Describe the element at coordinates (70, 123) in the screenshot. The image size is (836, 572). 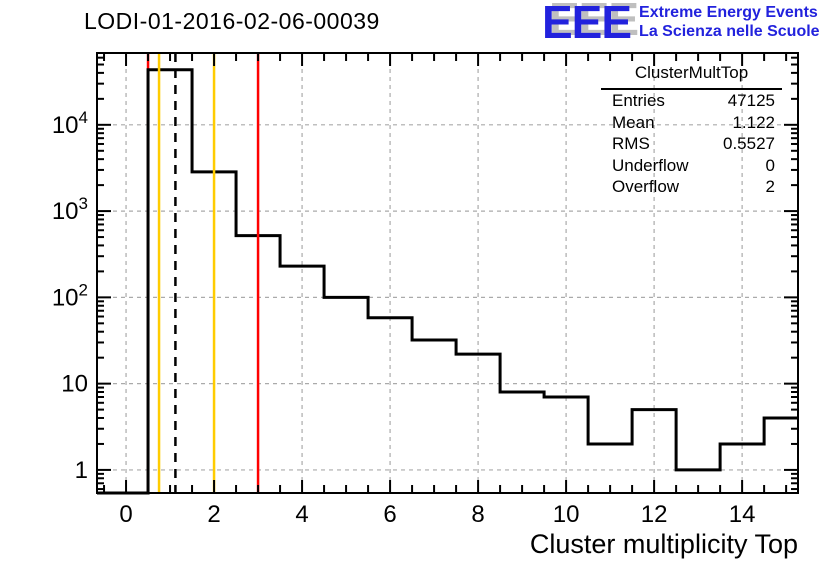
I see `y-tick-label: 10⁴` at that location.